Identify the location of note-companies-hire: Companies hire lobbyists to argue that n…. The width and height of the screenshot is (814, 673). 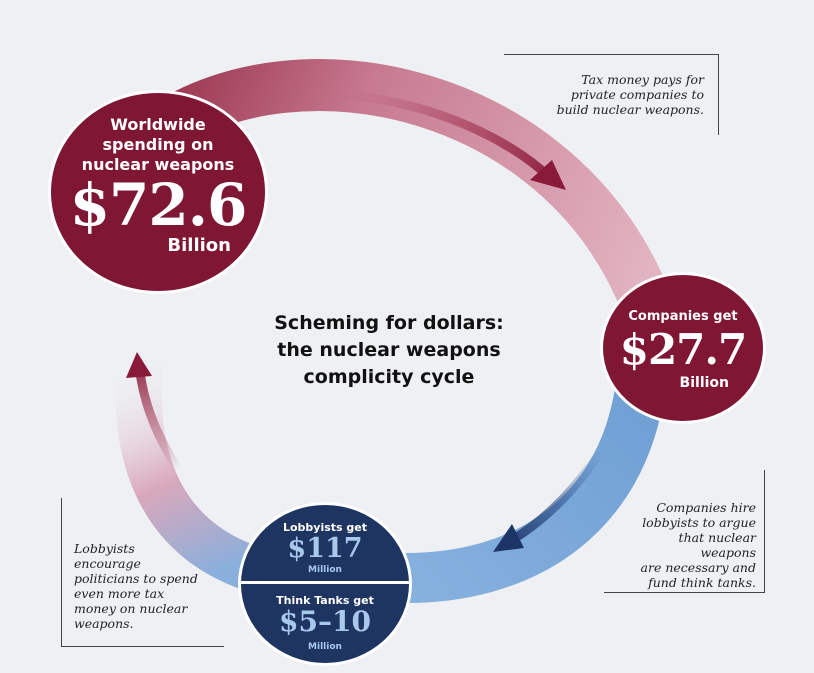
(698, 545).